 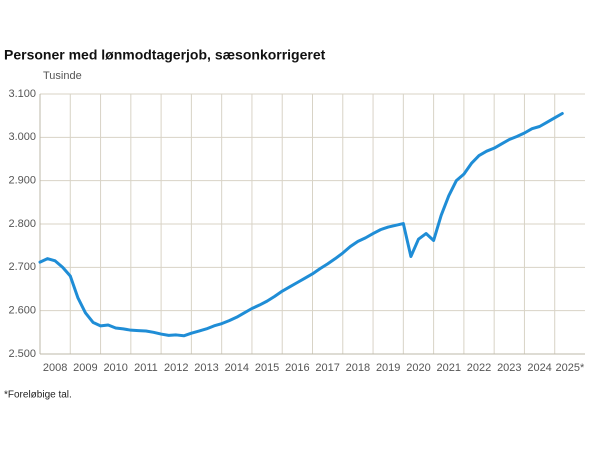 I want to click on x-tick-label: 2015, so click(x=267, y=368).